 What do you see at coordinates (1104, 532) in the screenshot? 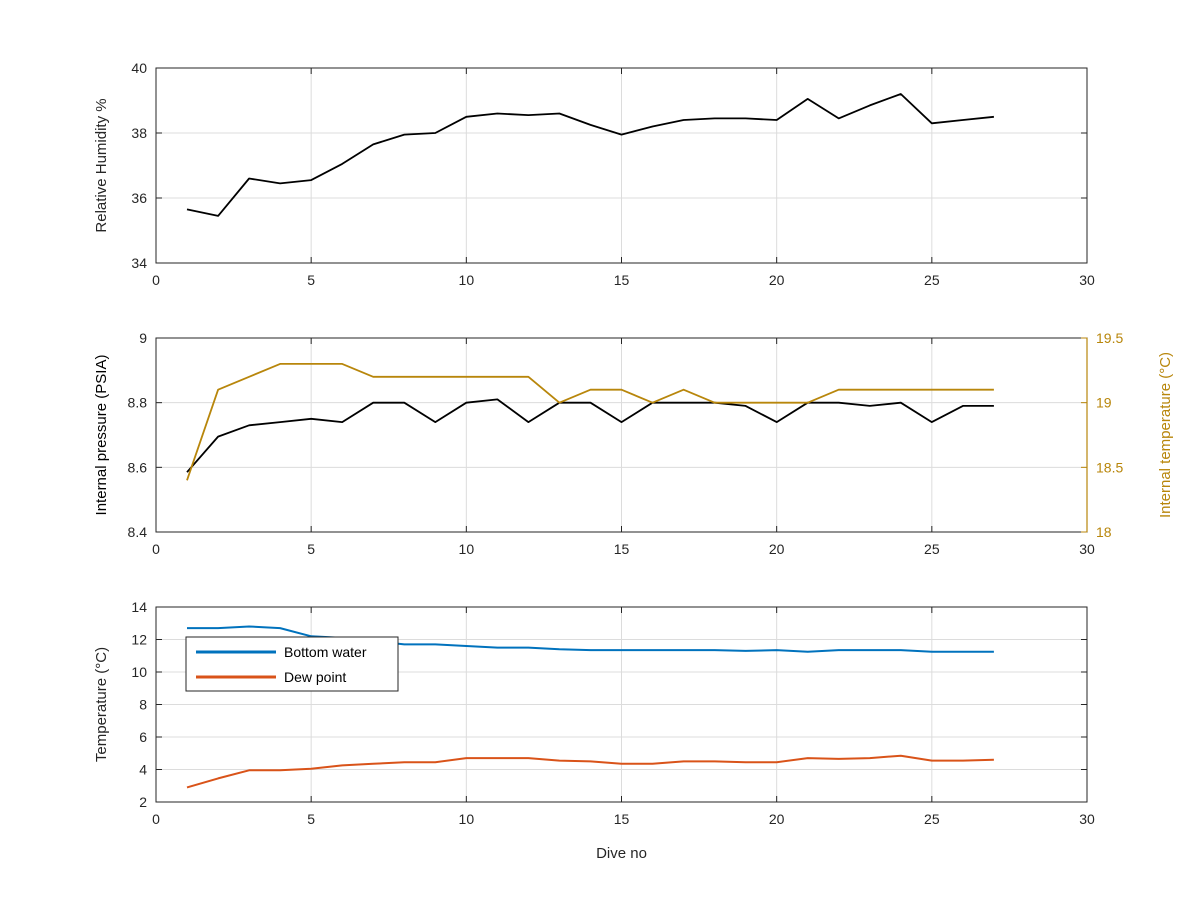
I see `y-tick-label-right: 18` at bounding box center [1104, 532].